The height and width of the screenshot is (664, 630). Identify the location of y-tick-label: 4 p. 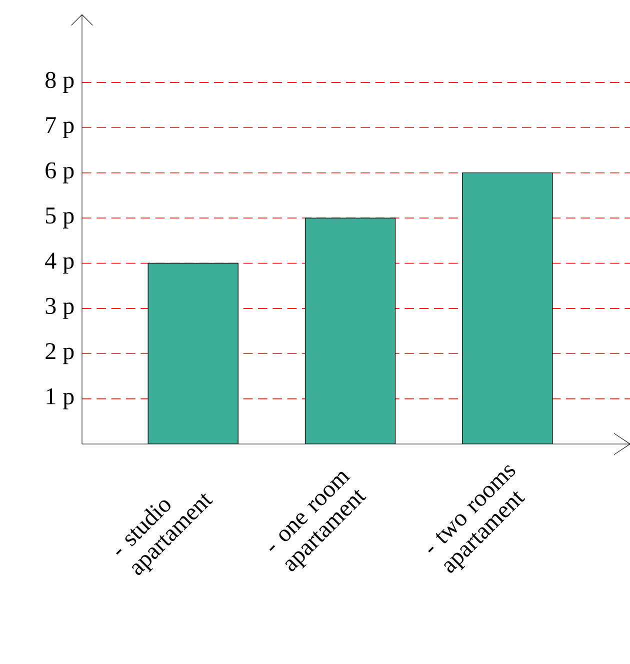
(59, 263).